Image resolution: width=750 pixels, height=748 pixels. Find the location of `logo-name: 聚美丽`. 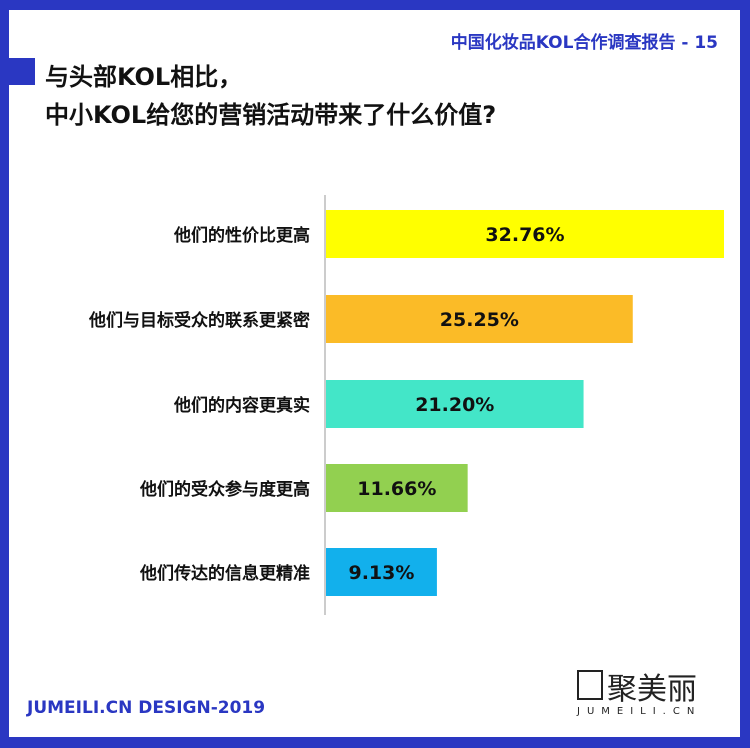

logo-name: 聚美丽 is located at coordinates (652, 689).